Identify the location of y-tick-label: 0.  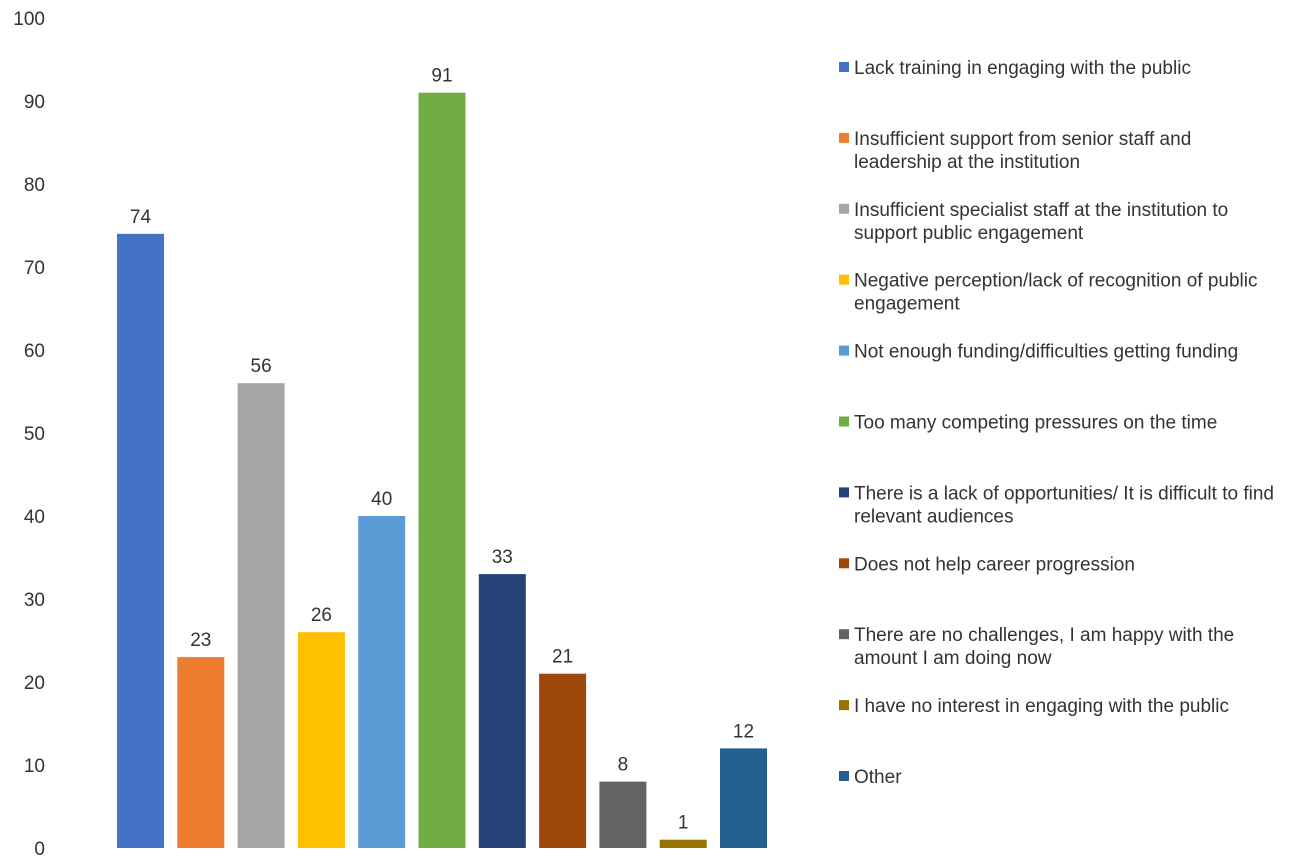
(39, 848).